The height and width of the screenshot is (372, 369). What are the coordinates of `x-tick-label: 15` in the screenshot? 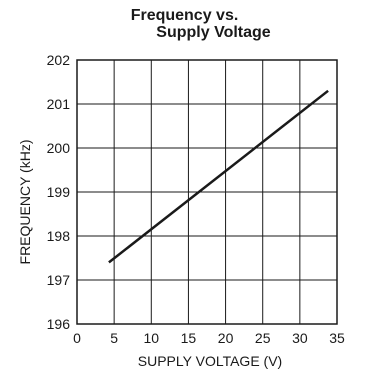 It's located at (189, 338).